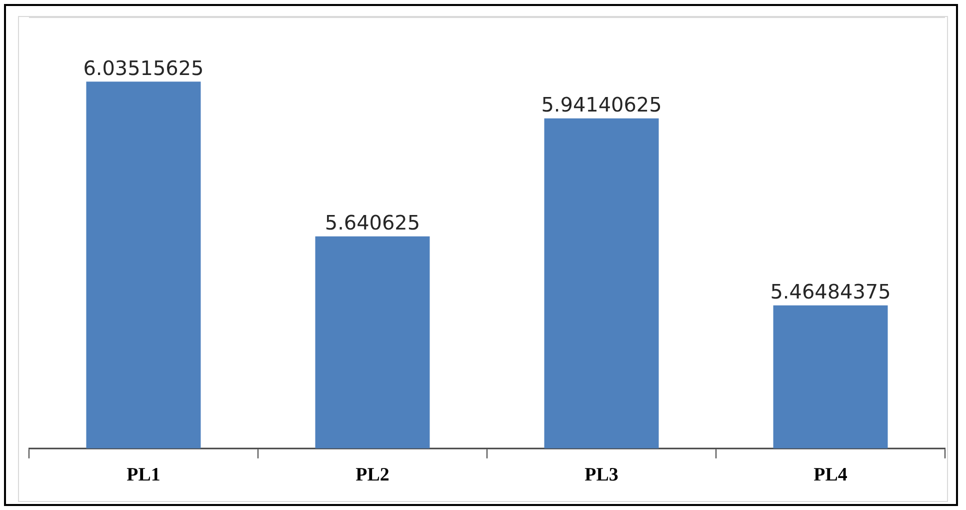  What do you see at coordinates (830, 292) in the screenshot?
I see `data-label: 5.46484375` at bounding box center [830, 292].